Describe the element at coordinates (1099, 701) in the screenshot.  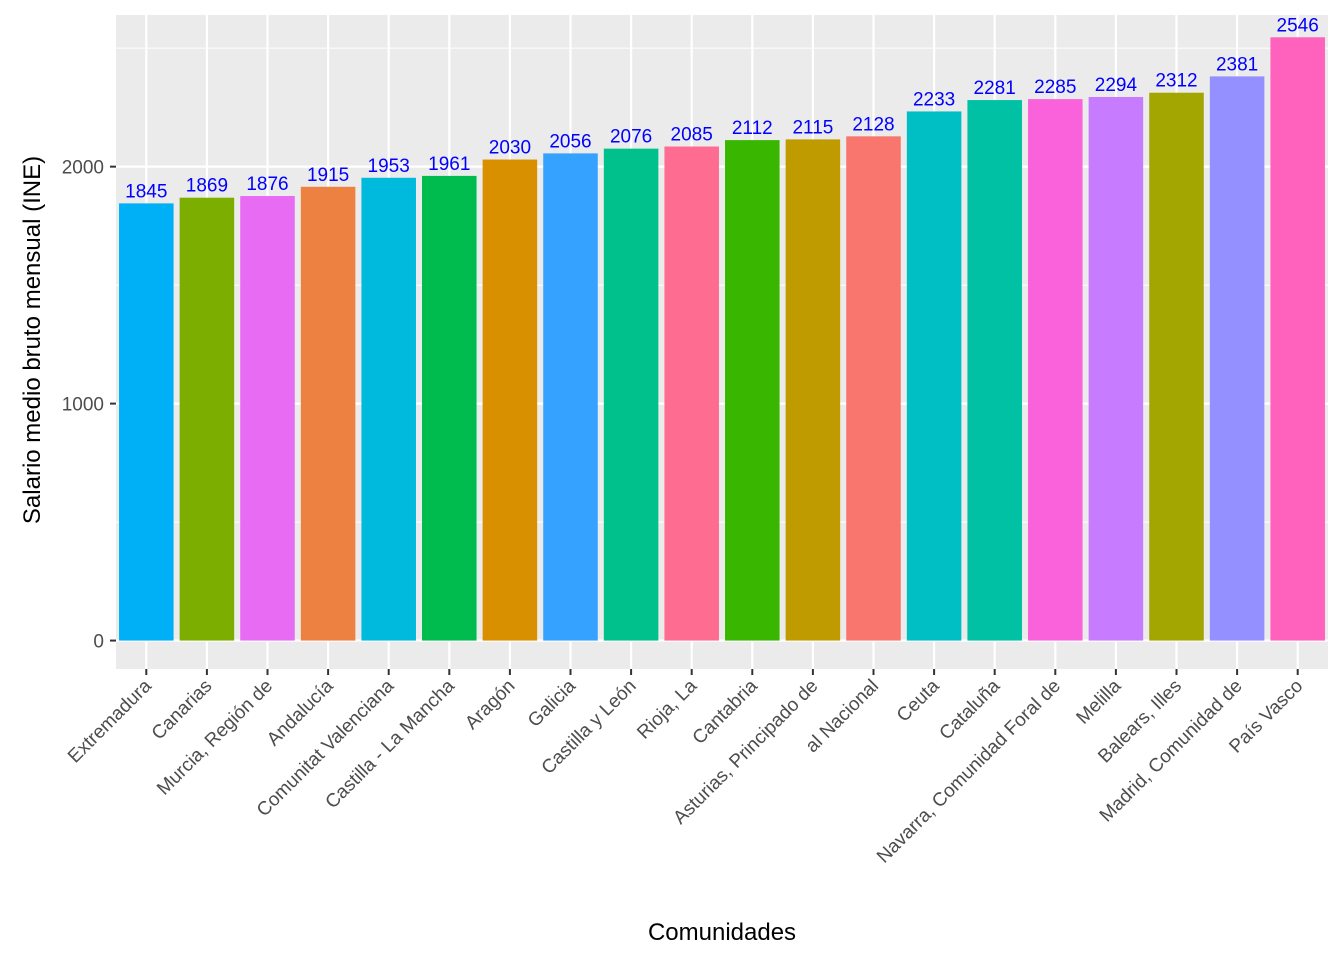
I see `x-tick-label: Melilla` at that location.